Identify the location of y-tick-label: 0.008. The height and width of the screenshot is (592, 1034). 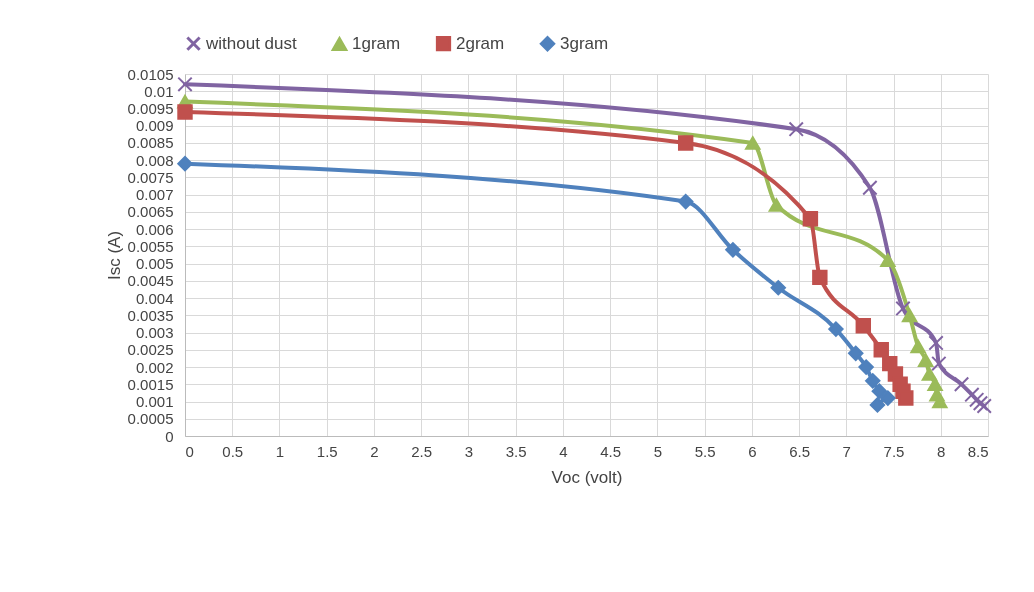
(154, 160).